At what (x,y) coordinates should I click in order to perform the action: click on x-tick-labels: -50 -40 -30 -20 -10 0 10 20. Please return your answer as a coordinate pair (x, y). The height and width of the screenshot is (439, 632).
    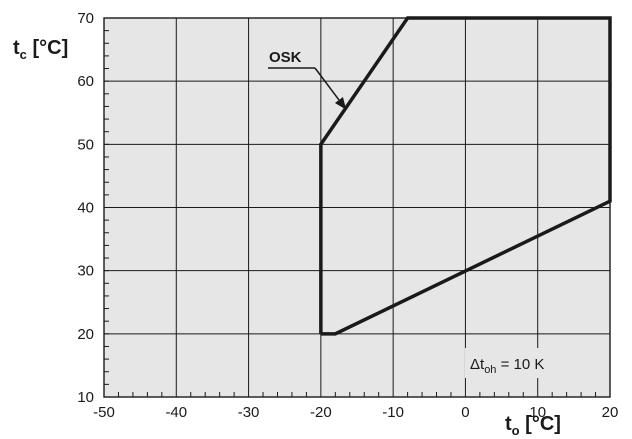
    Looking at the image, I should click on (355, 412).